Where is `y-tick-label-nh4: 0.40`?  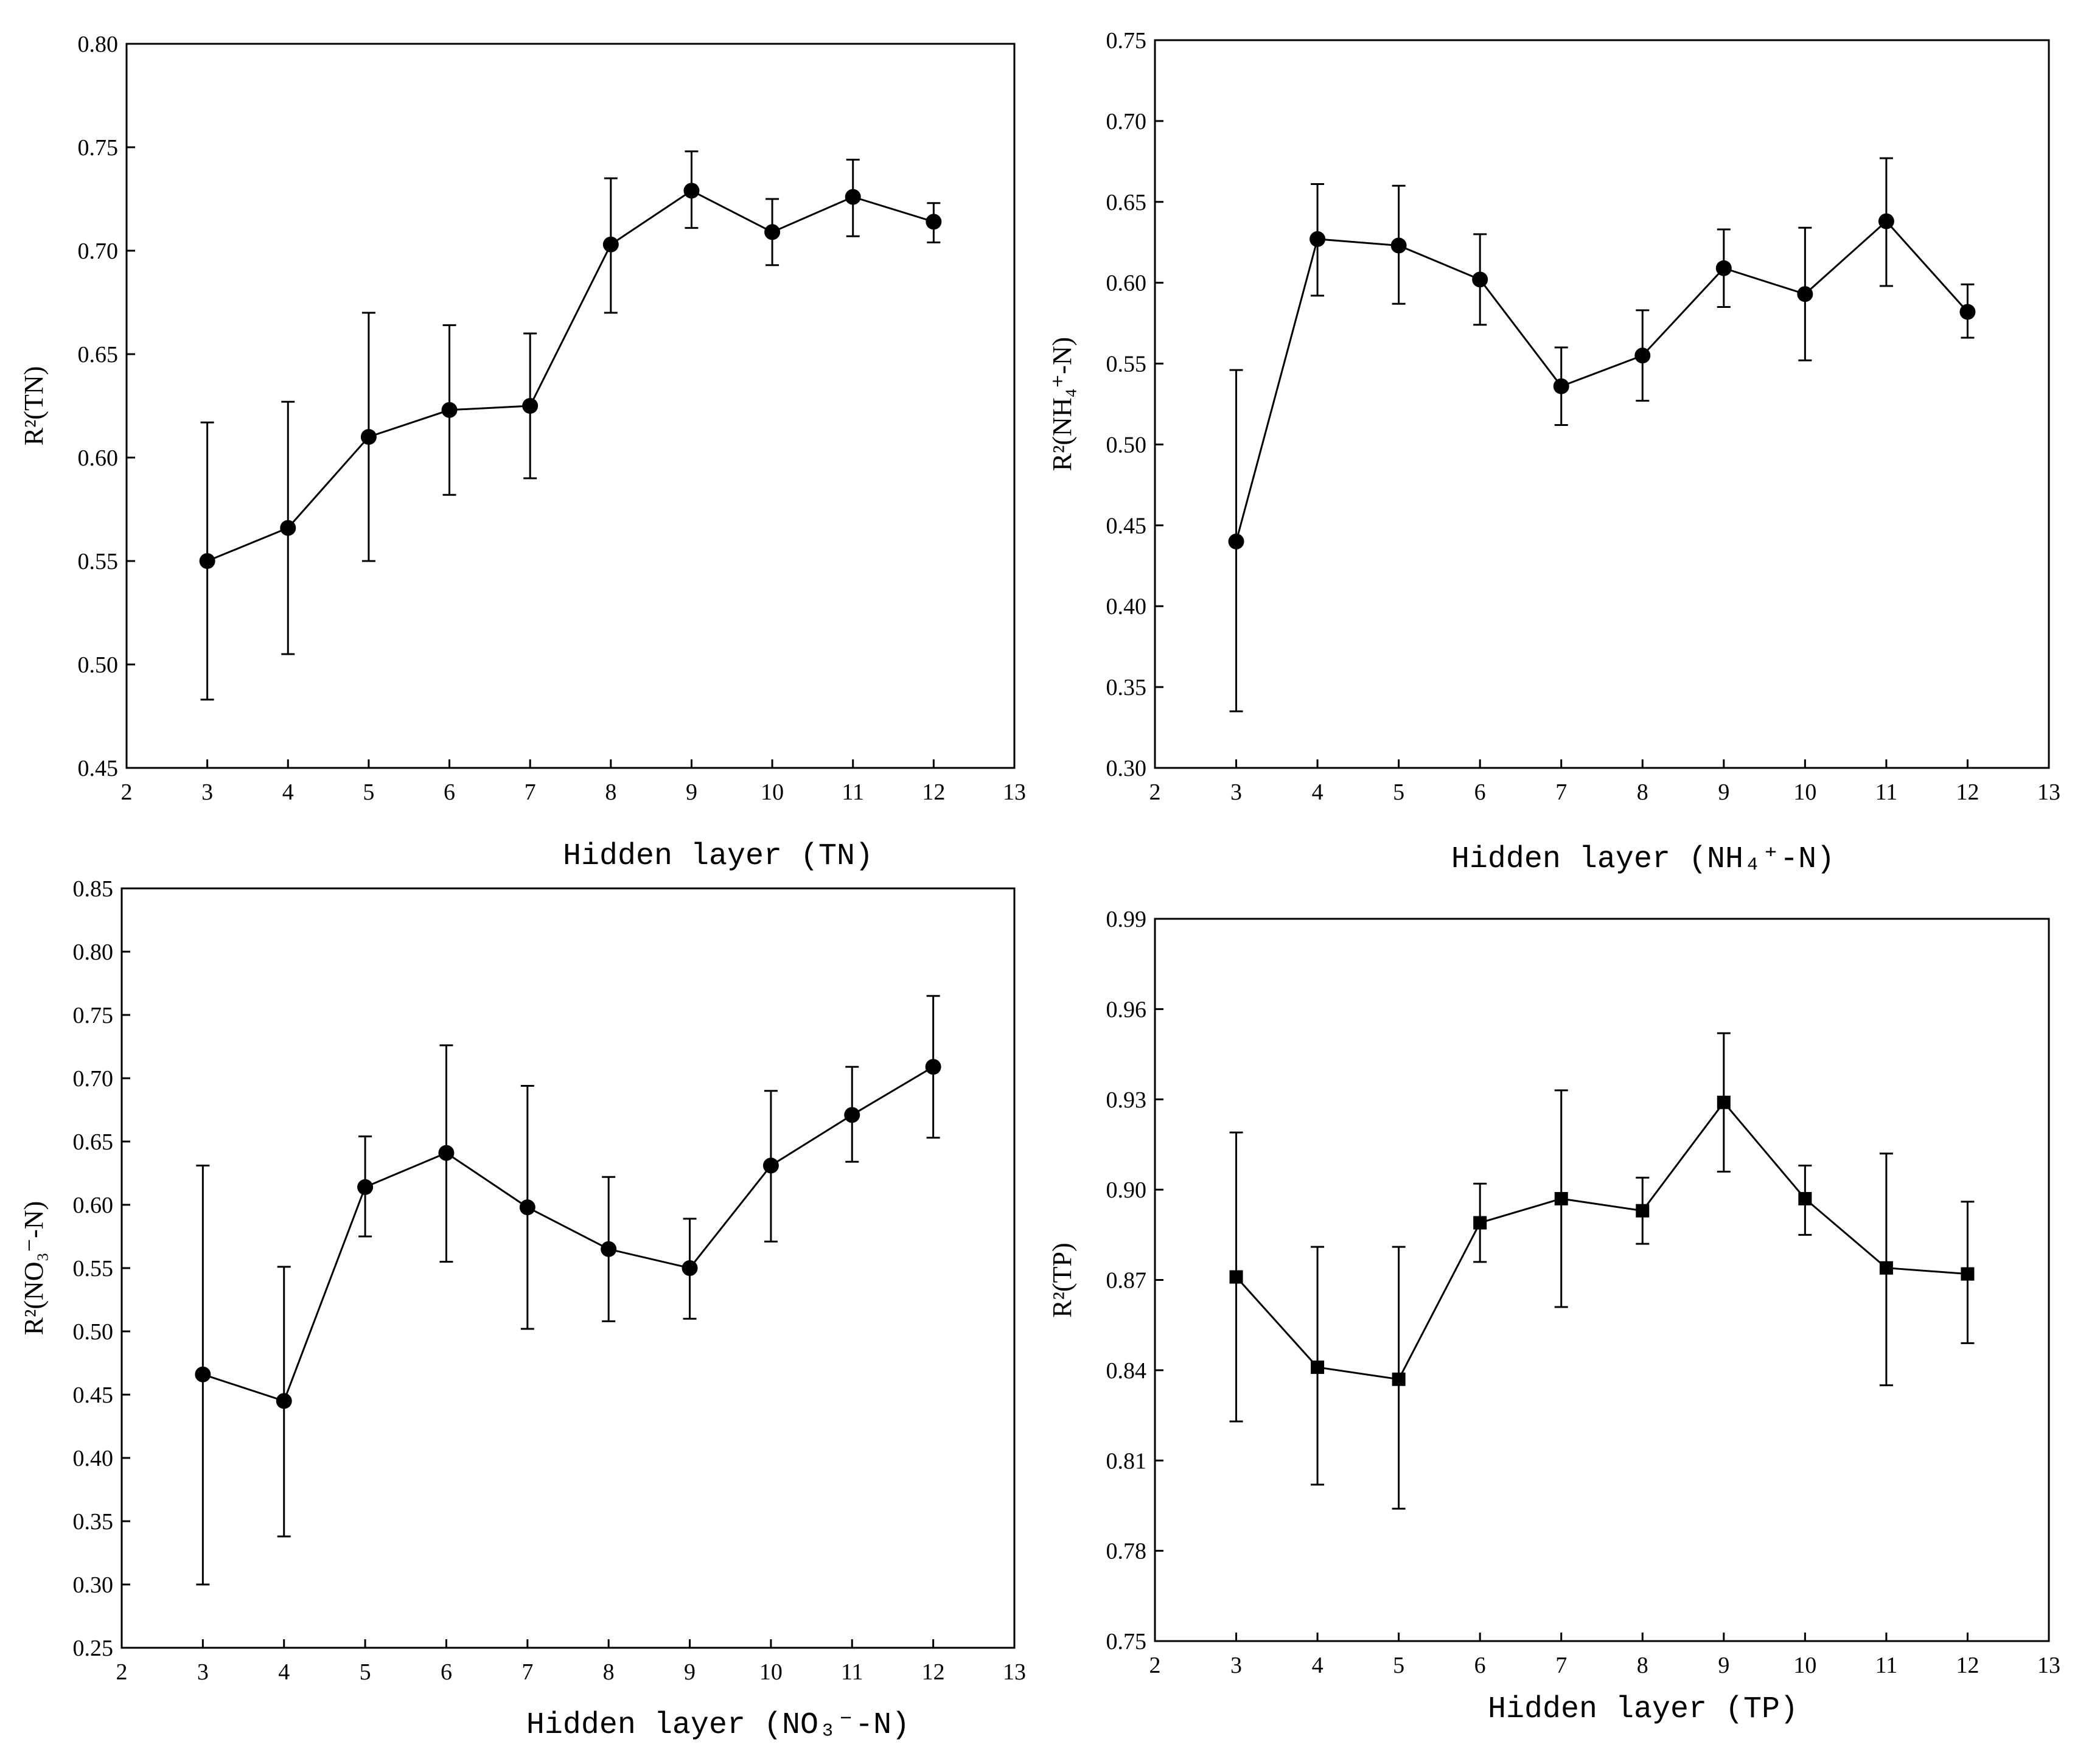
y-tick-label-nh4: 0.40 is located at coordinates (1126, 606).